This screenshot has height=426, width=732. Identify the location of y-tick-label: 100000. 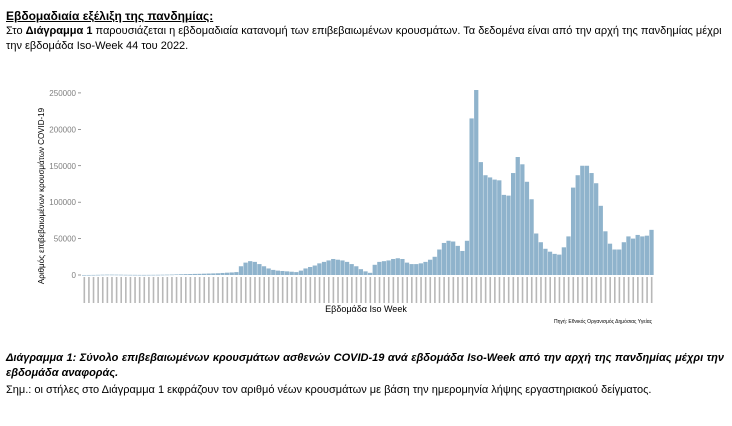
(62, 202).